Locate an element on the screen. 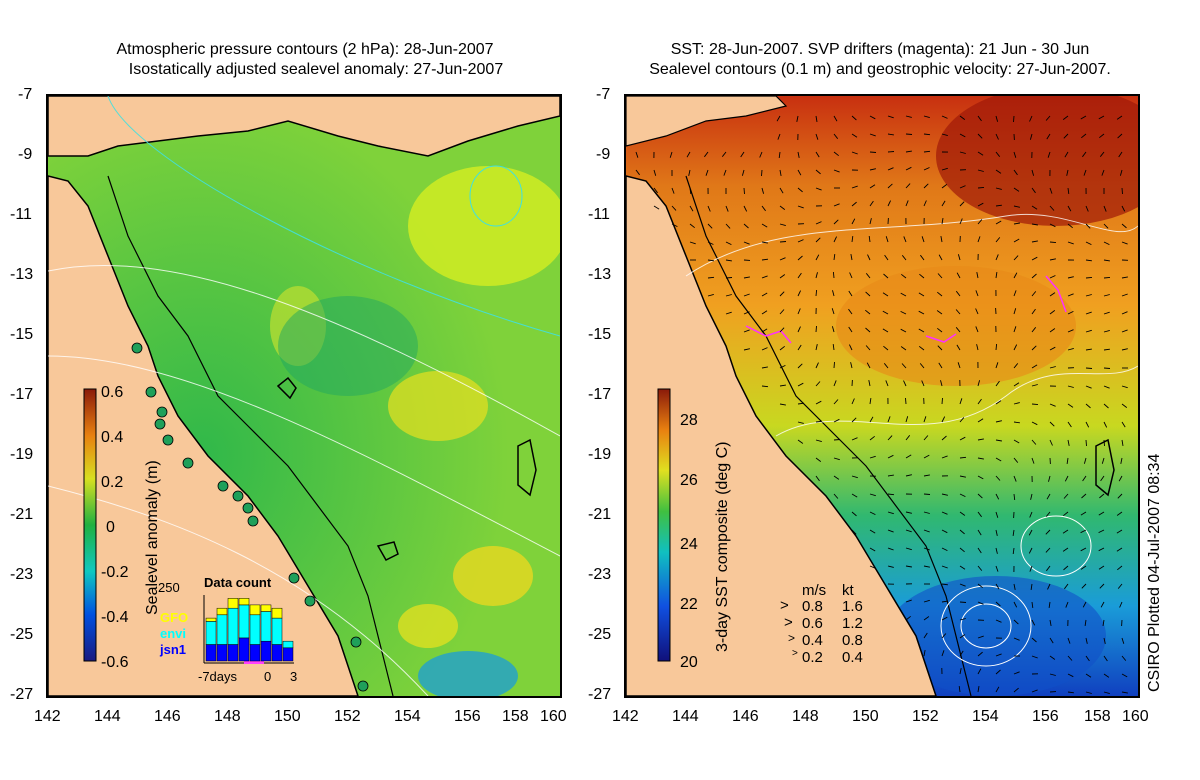 This screenshot has width=1200, height=780. data-count-inset: 250 Data count GFO envi jsn1 -7days 0 3 is located at coordinates (230, 630).